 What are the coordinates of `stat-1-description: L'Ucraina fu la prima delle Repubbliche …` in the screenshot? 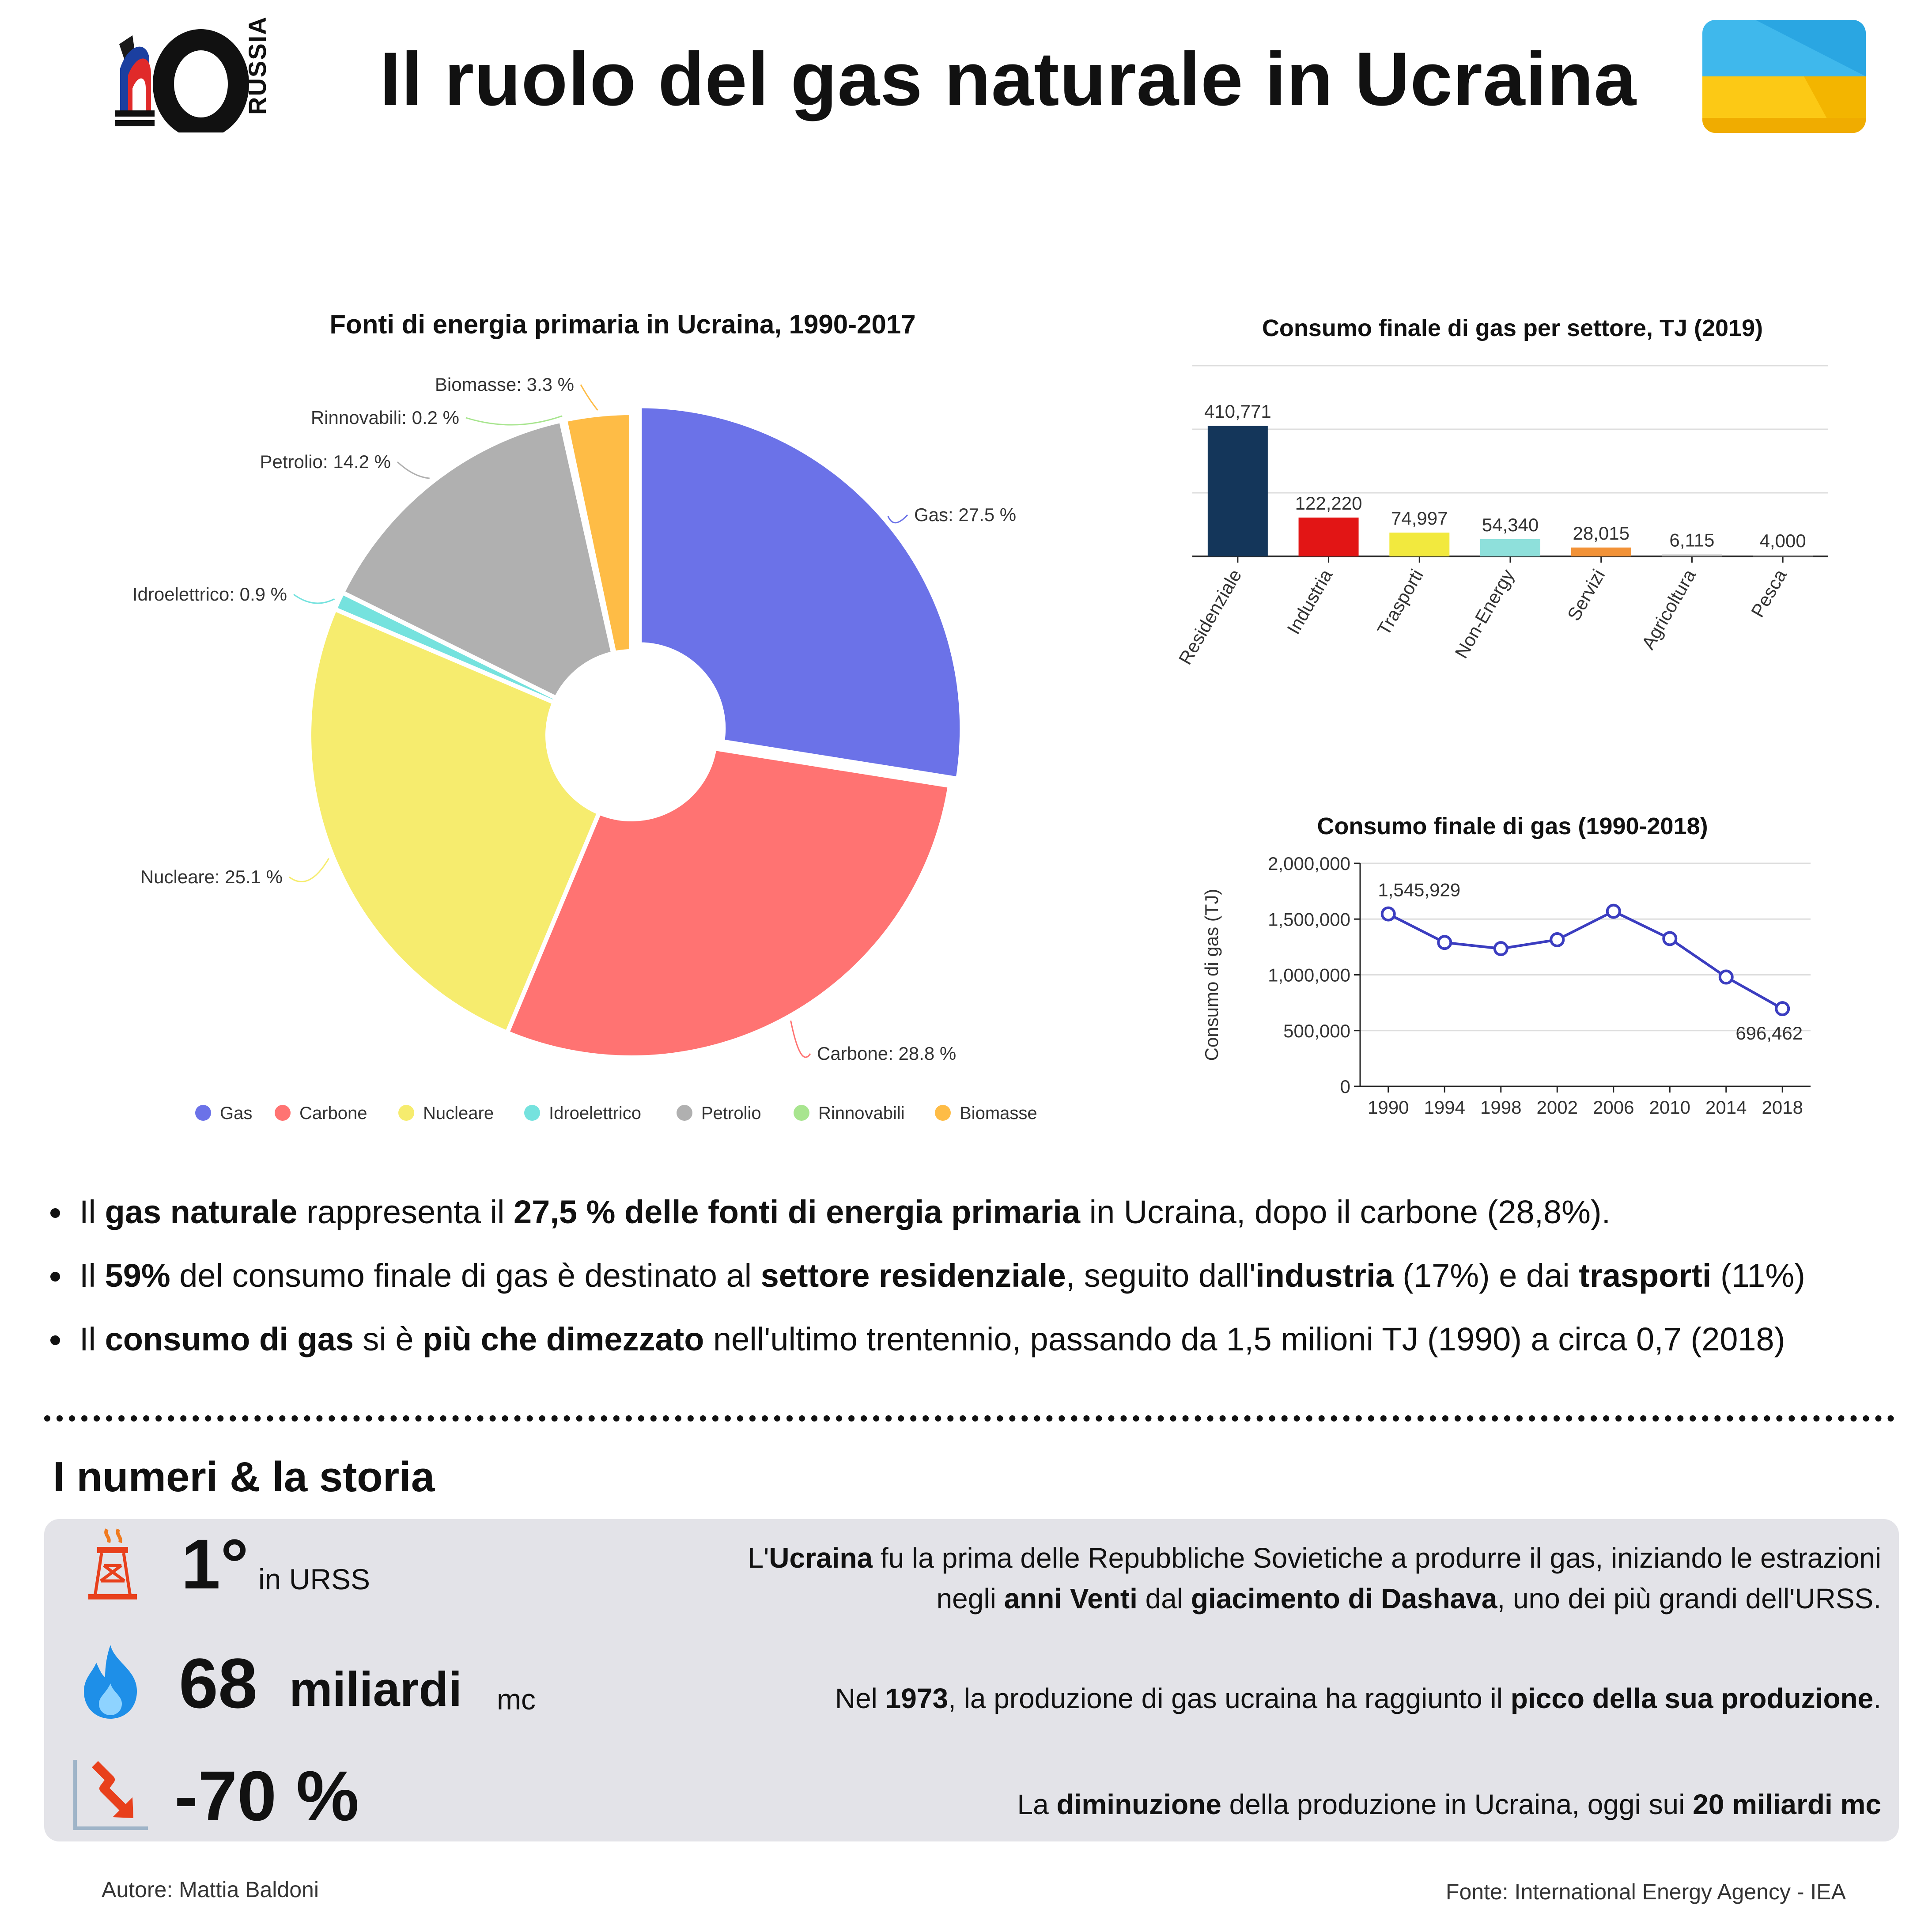 It's located at (1315, 1578).